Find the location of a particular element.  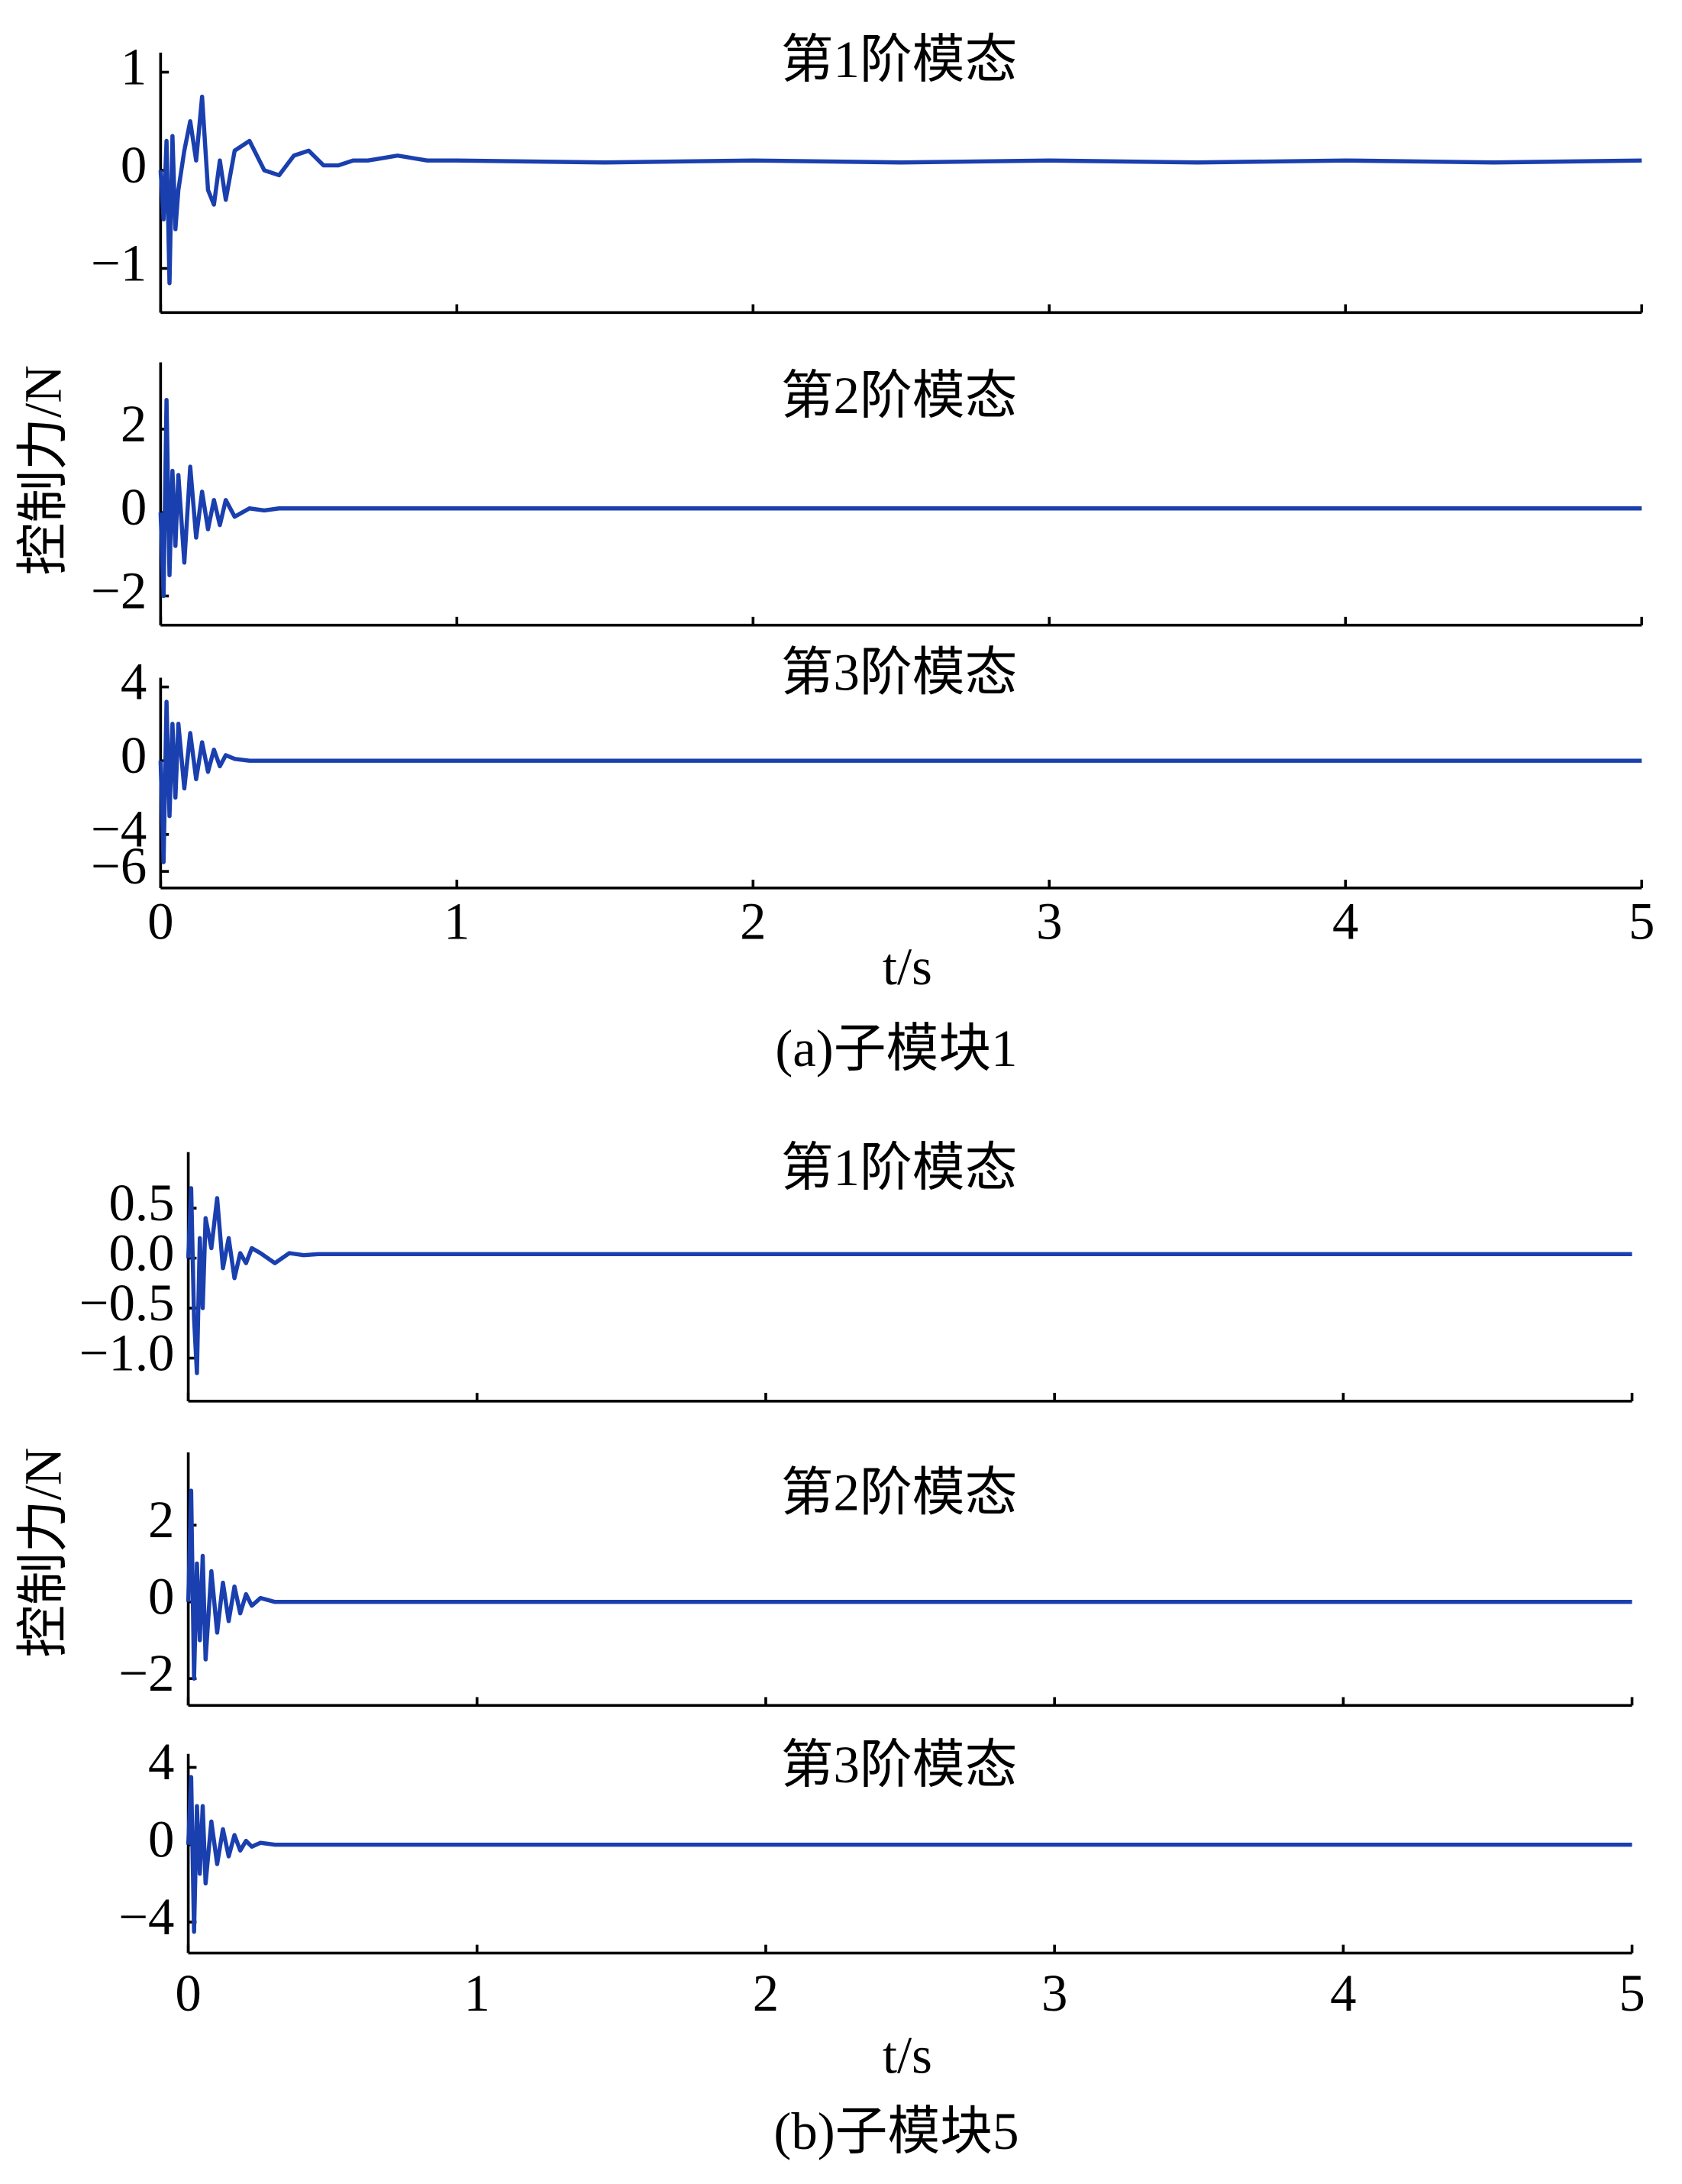

y-tick-label: −1 is located at coordinates (119, 263).